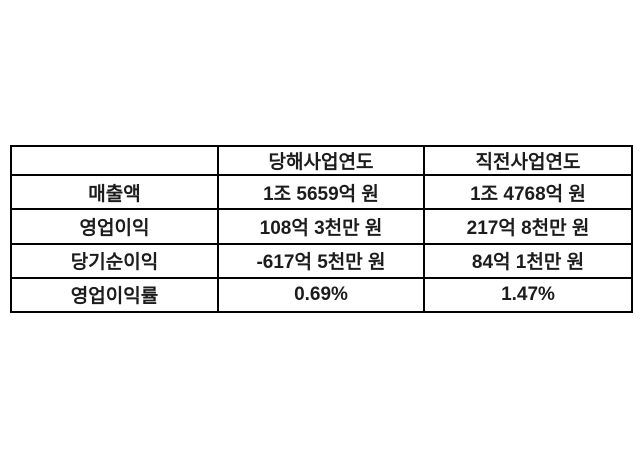 The image size is (640, 462). I want to click on cell-operating-profit-current: 108억 3천만 원, so click(321, 226).